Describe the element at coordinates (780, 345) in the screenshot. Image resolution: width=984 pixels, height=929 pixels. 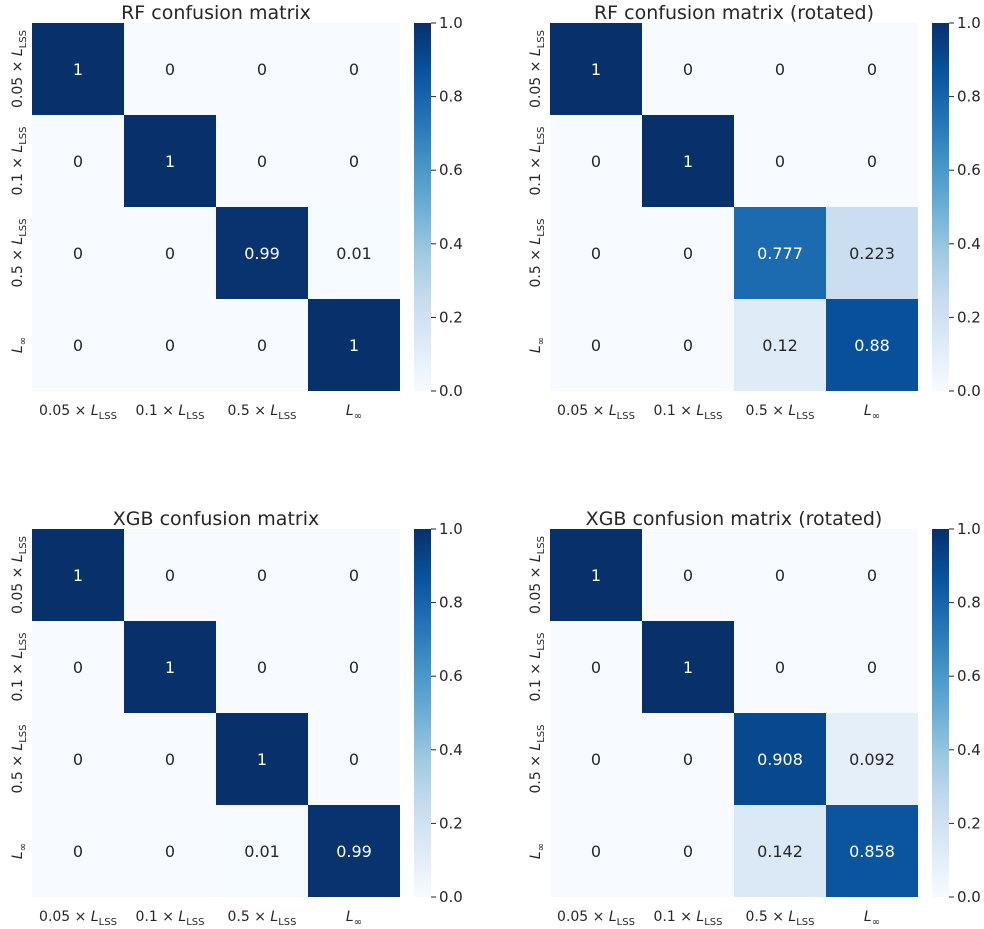
I see `heatmap-cell-value: 0.12` at that location.